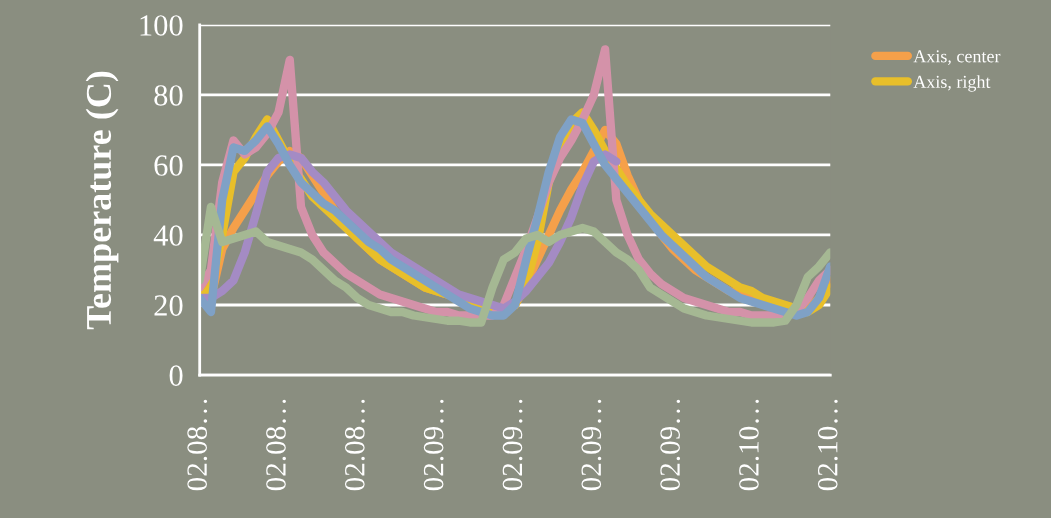 The width and height of the screenshot is (1051, 518). What do you see at coordinates (102, 200) in the screenshot?
I see `y-axis-title: Temperature (C)` at bounding box center [102, 200].